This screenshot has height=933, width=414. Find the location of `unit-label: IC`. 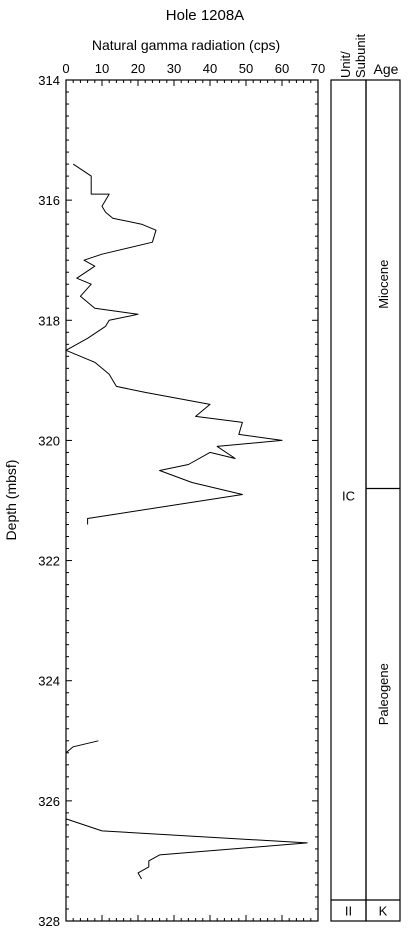

unit-label: IC is located at coordinates (348, 496).